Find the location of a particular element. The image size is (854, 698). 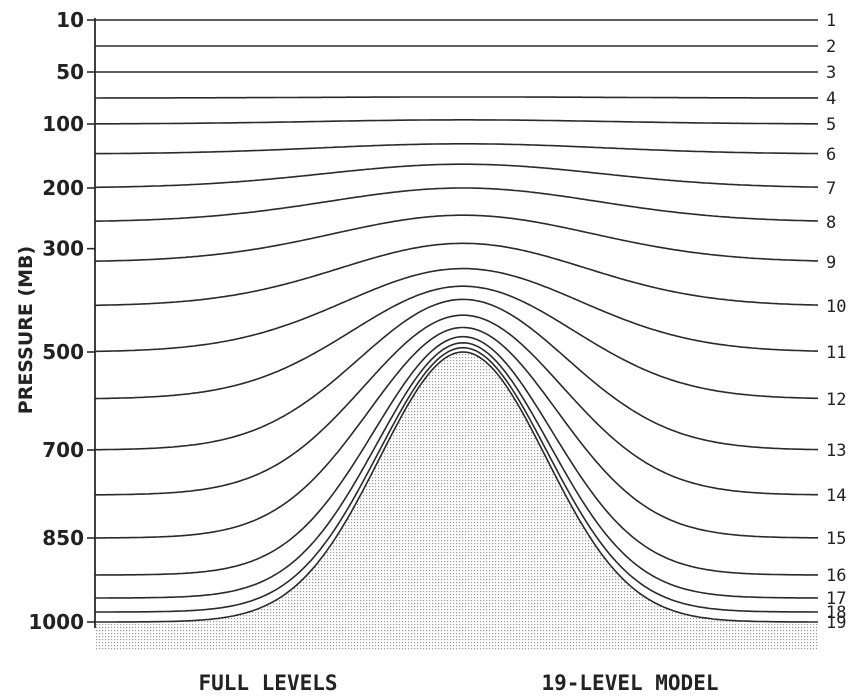

ytick-label-700: 700 is located at coordinates (63, 450).